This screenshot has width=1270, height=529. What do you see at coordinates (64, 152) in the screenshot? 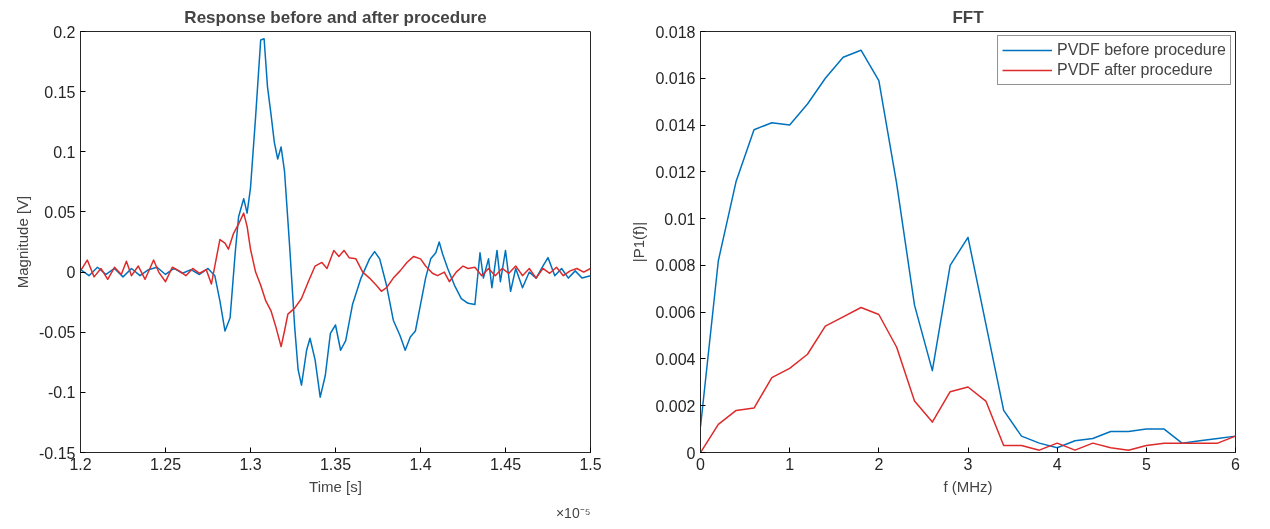
I see `y-tick-label: 0.1` at bounding box center [64, 152].